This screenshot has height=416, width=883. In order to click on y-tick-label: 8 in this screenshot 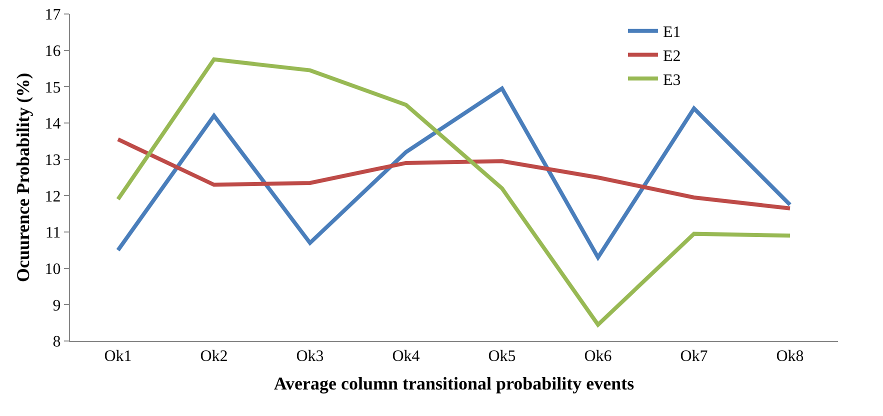, I will do `click(56, 342)`.